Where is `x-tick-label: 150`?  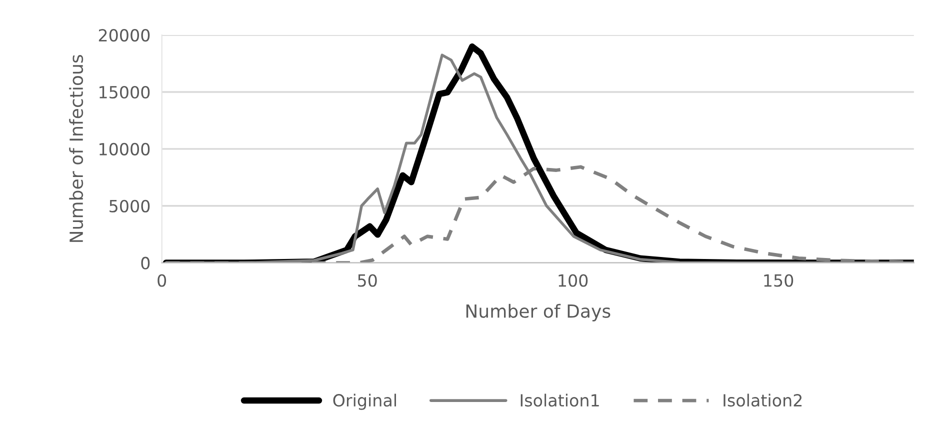 x-tick-label: 150 is located at coordinates (779, 280).